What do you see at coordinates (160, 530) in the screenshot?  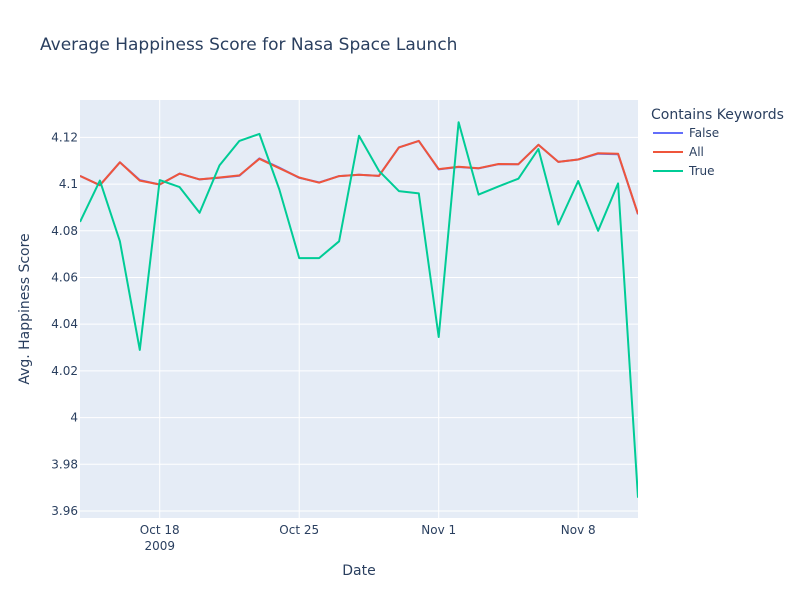 I see `x-tick-label: Oct 18` at bounding box center [160, 530].